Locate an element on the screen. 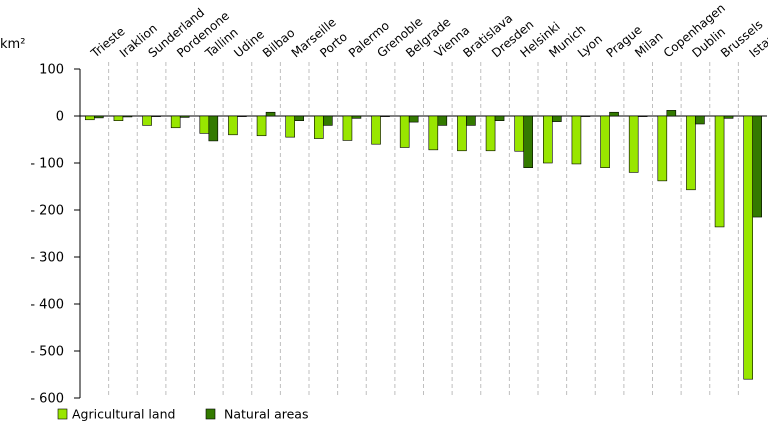  y-tick-label: - 600 is located at coordinates (47, 399).